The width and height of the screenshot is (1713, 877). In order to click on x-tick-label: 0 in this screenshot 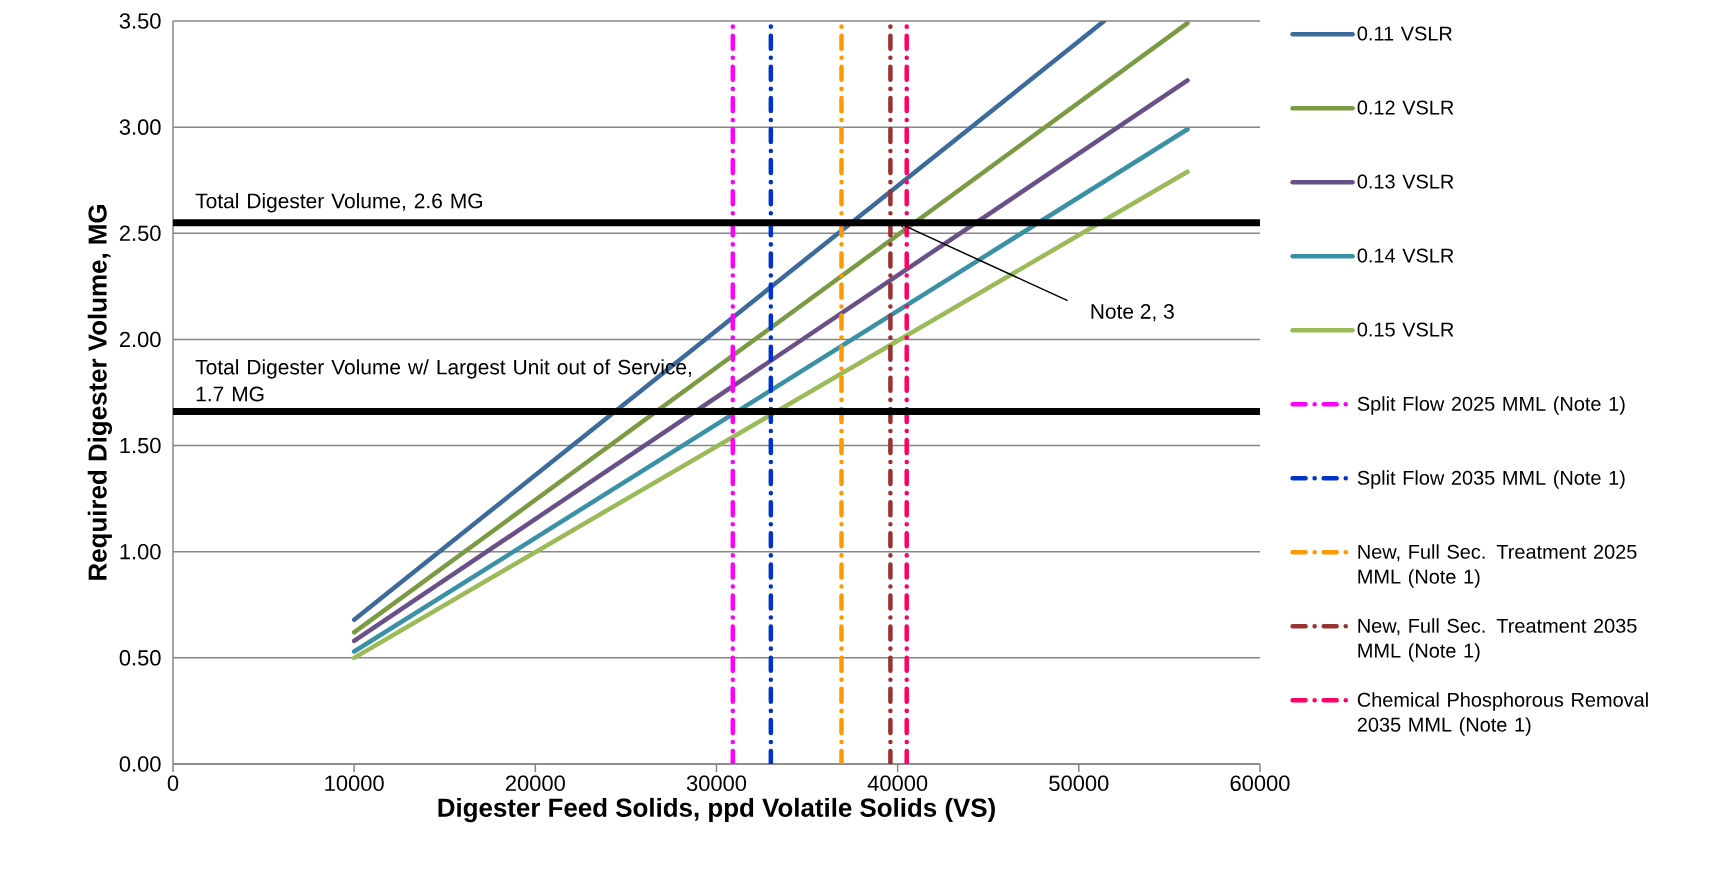, I will do `click(173, 783)`.